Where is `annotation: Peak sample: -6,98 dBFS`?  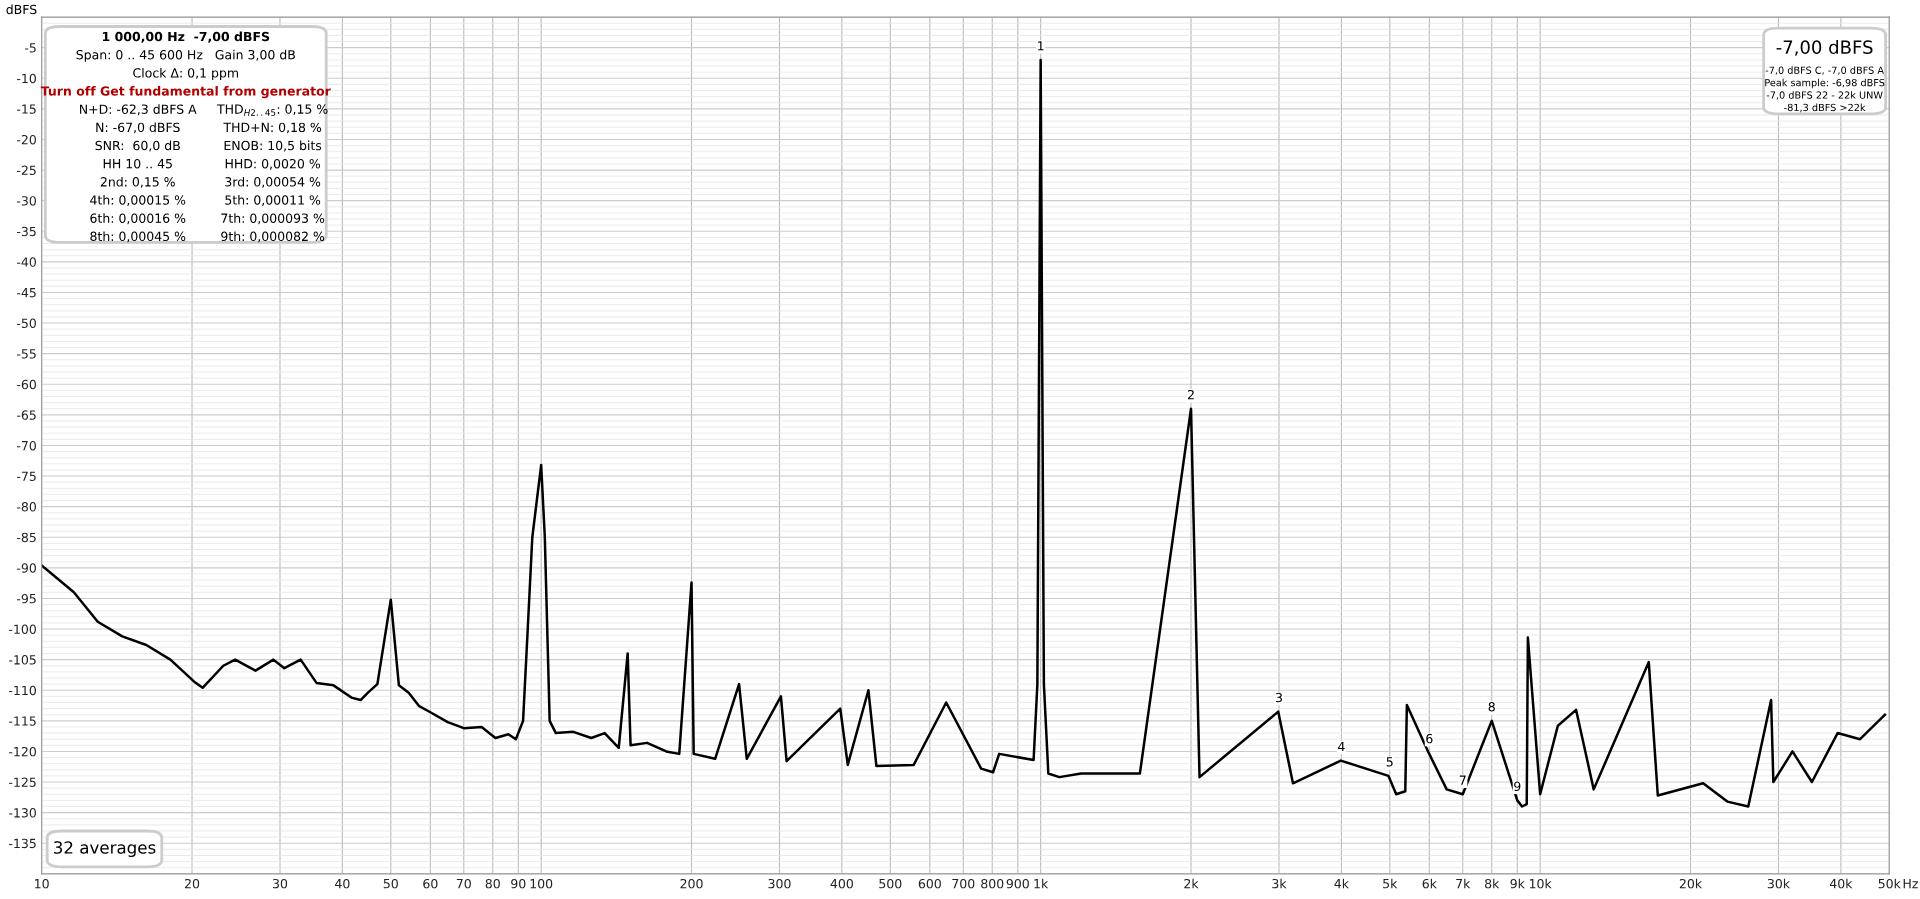 annotation: Peak sample: -6,98 dBFS is located at coordinates (1825, 83).